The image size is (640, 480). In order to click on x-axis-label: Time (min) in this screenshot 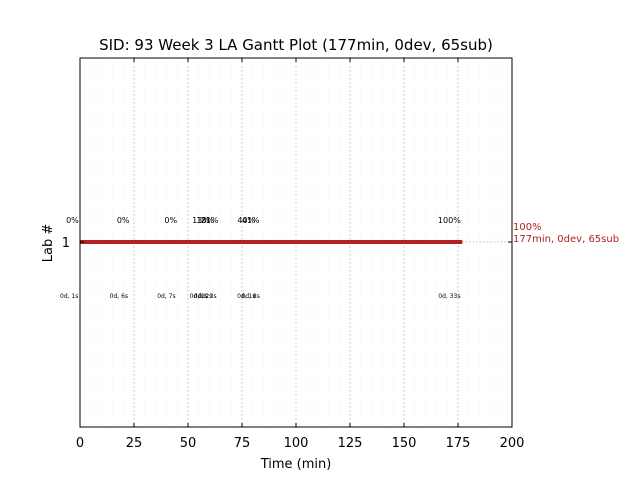, I will do `click(296, 464)`.